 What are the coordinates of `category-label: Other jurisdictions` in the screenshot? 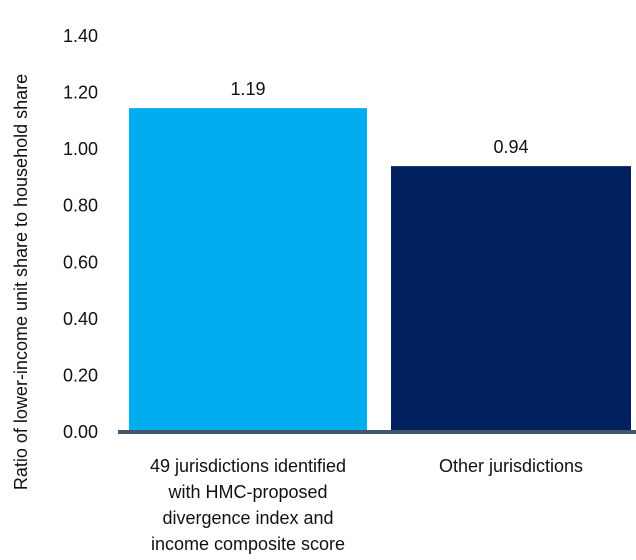 It's located at (511, 466).